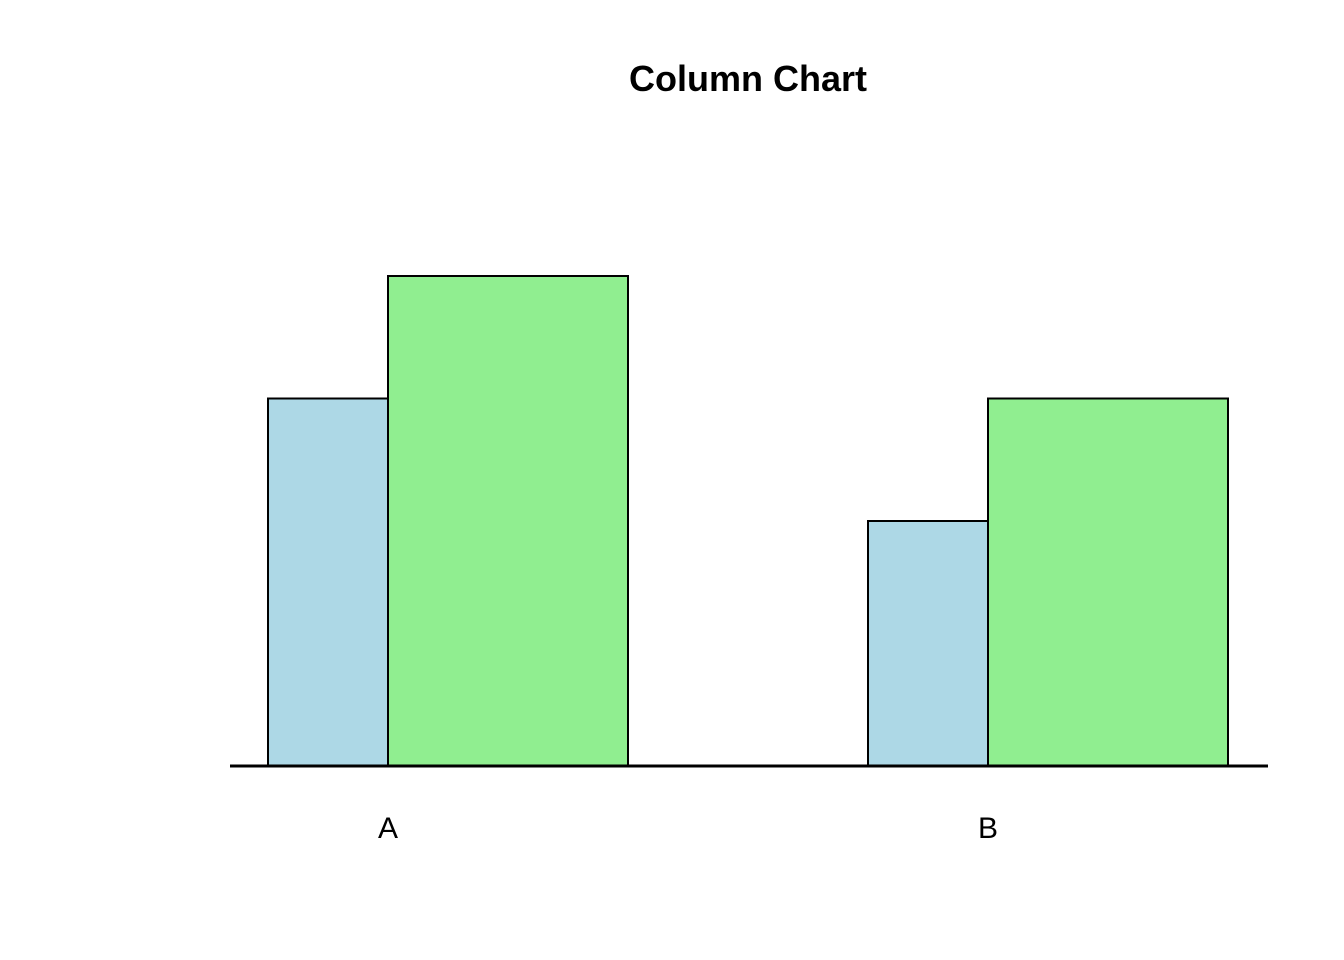  Describe the element at coordinates (388, 828) in the screenshot. I see `category-label-a: A` at that location.